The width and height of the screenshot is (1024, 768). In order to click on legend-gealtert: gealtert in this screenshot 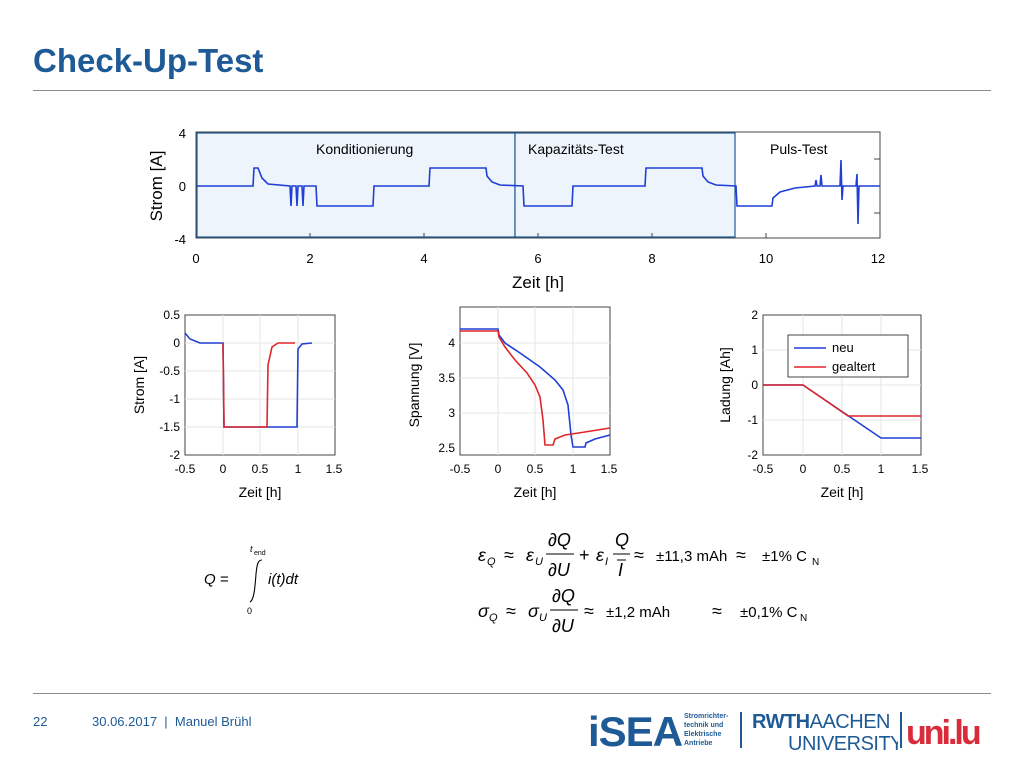, I will do `click(854, 366)`.